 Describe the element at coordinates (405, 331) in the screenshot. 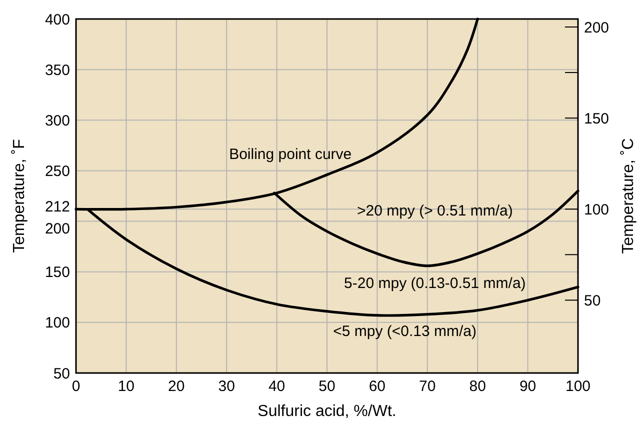

I see `annotation: <5 mpy (<0.13 mm/a)` at that location.